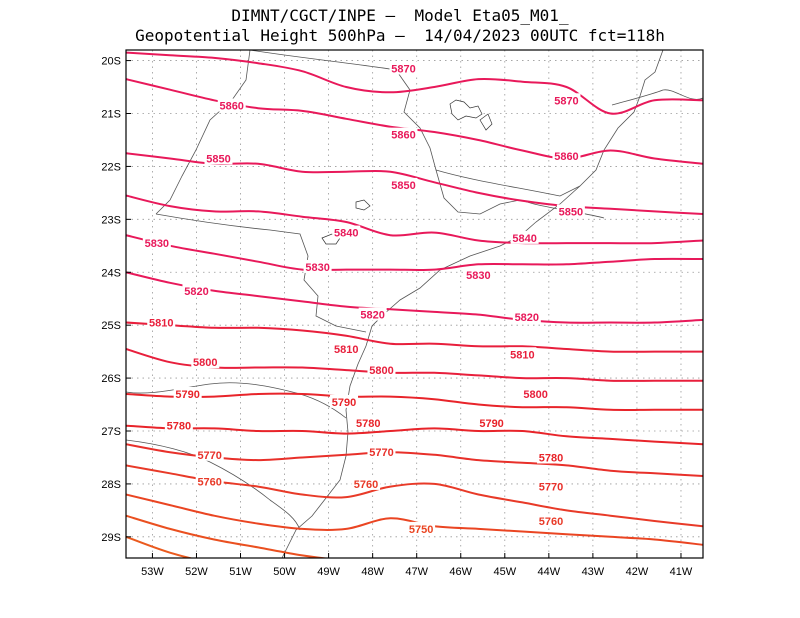  What do you see at coordinates (504, 572) in the screenshot?
I see `lon-tick-label: 45W` at bounding box center [504, 572].